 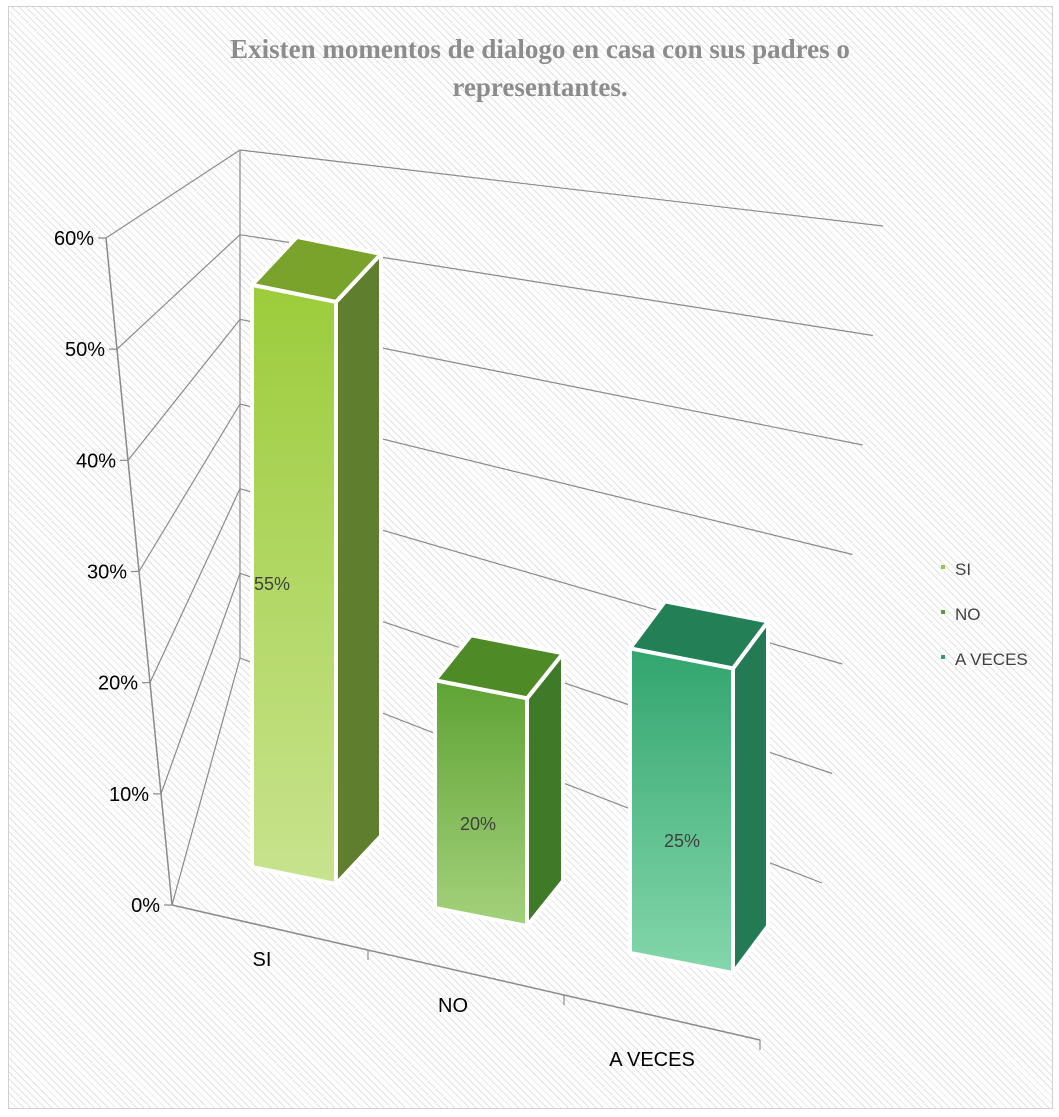 What do you see at coordinates (262, 960) in the screenshot?
I see `x-category-label: SI` at bounding box center [262, 960].